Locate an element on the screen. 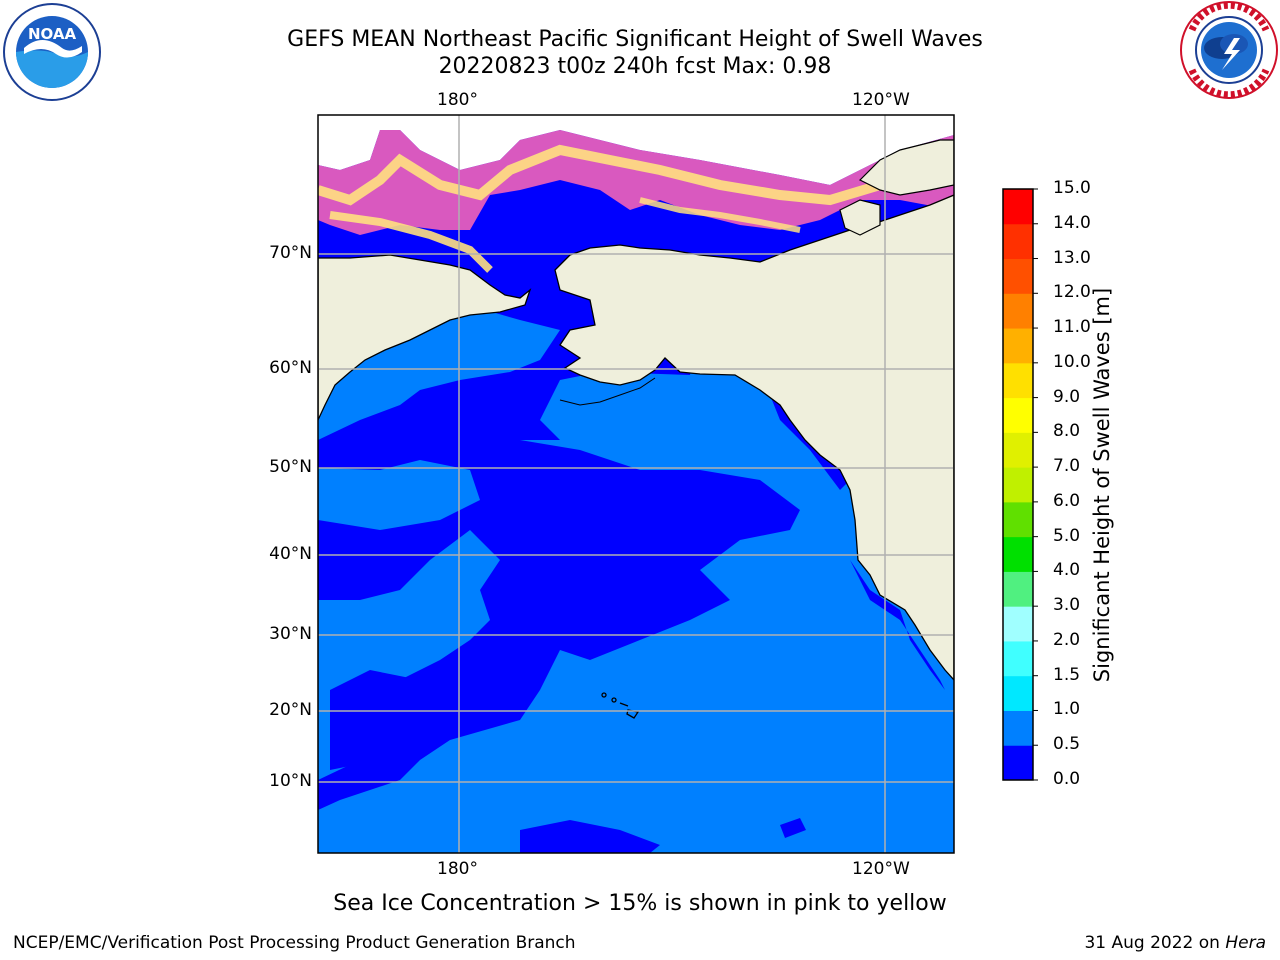  colorbar-tick-label: 2.0 is located at coordinates (1067, 639).